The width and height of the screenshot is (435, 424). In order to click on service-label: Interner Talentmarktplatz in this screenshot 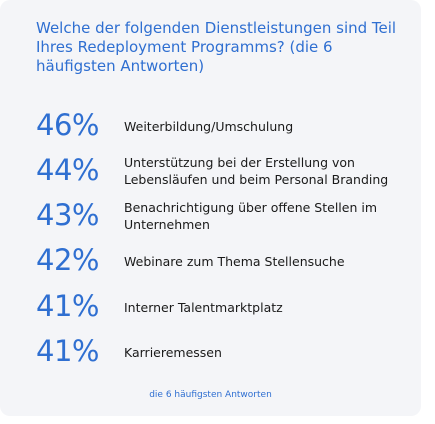, I will do `click(203, 307)`.